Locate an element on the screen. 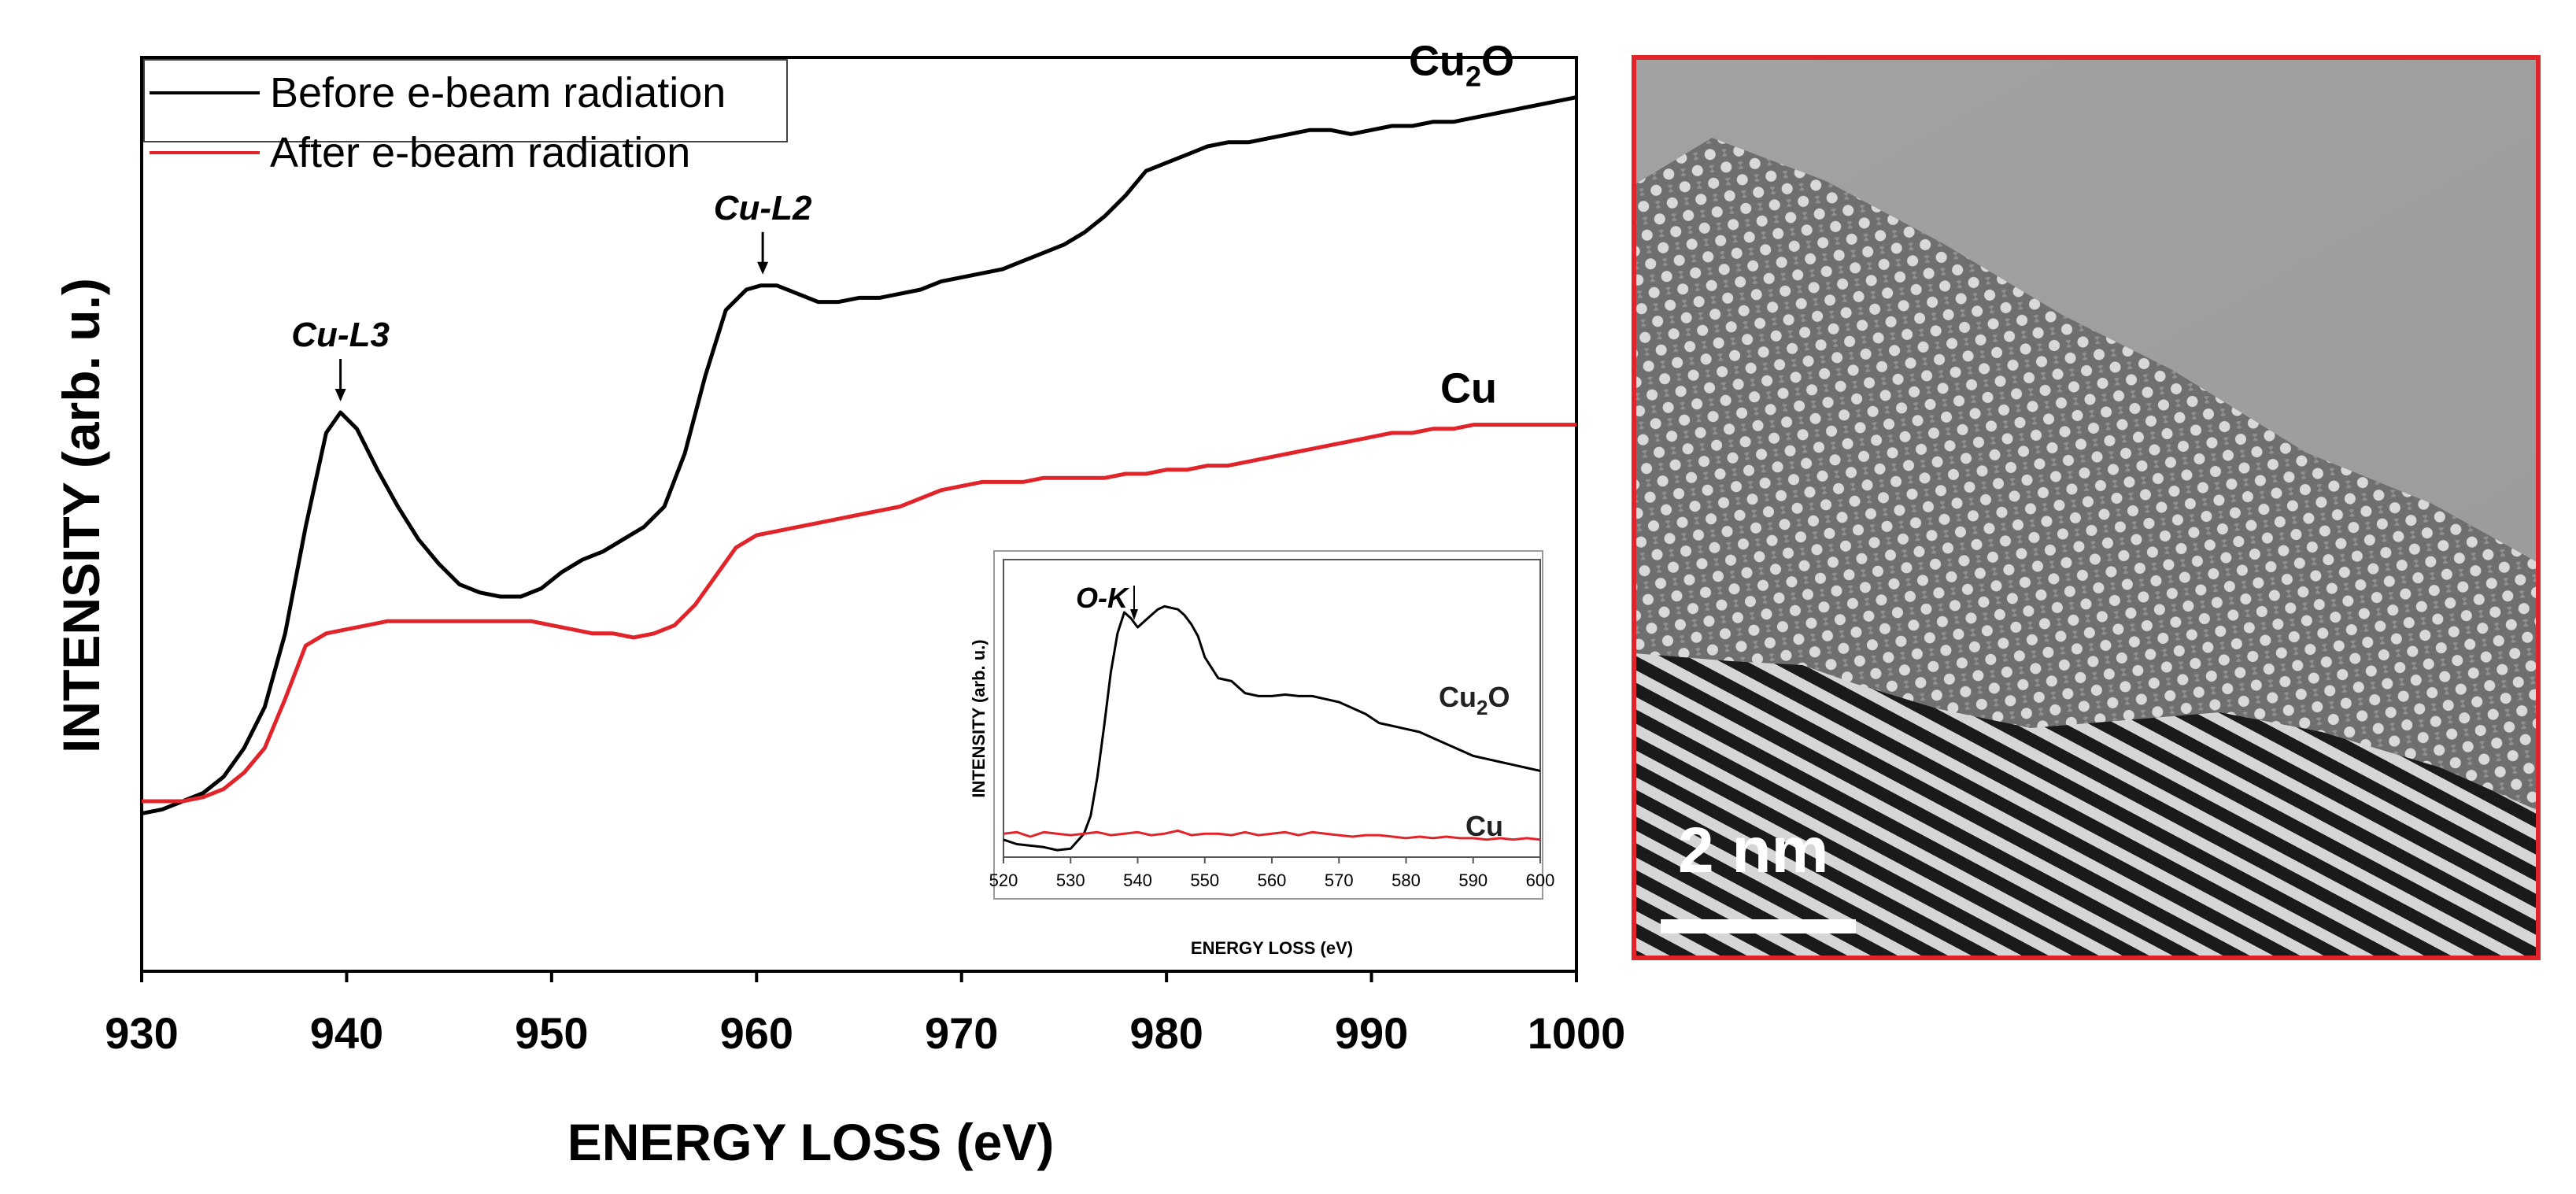  inset-series-line-cu2o is located at coordinates (1271, 728).